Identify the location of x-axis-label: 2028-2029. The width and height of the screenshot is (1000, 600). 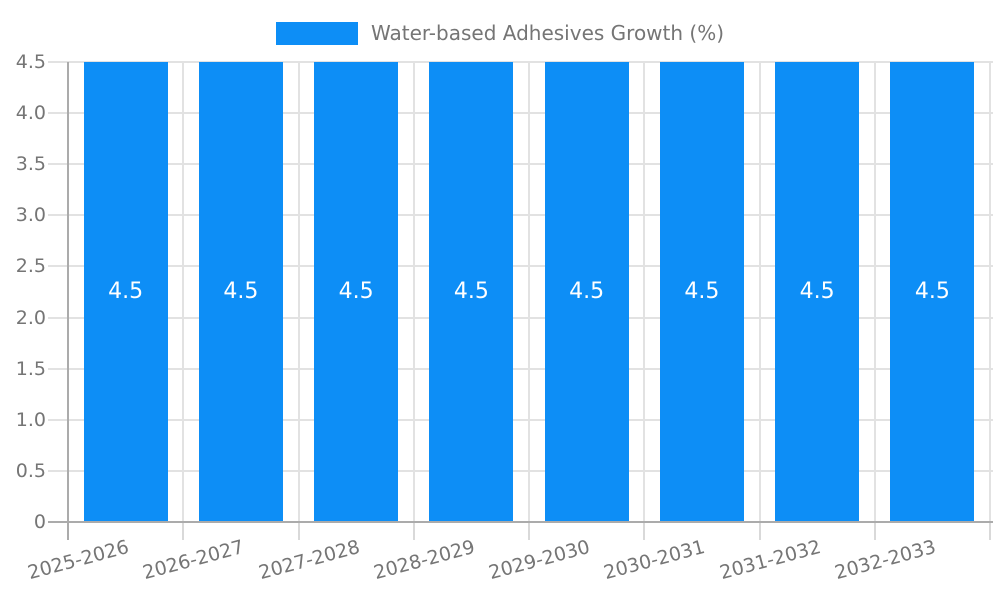
(424, 560).